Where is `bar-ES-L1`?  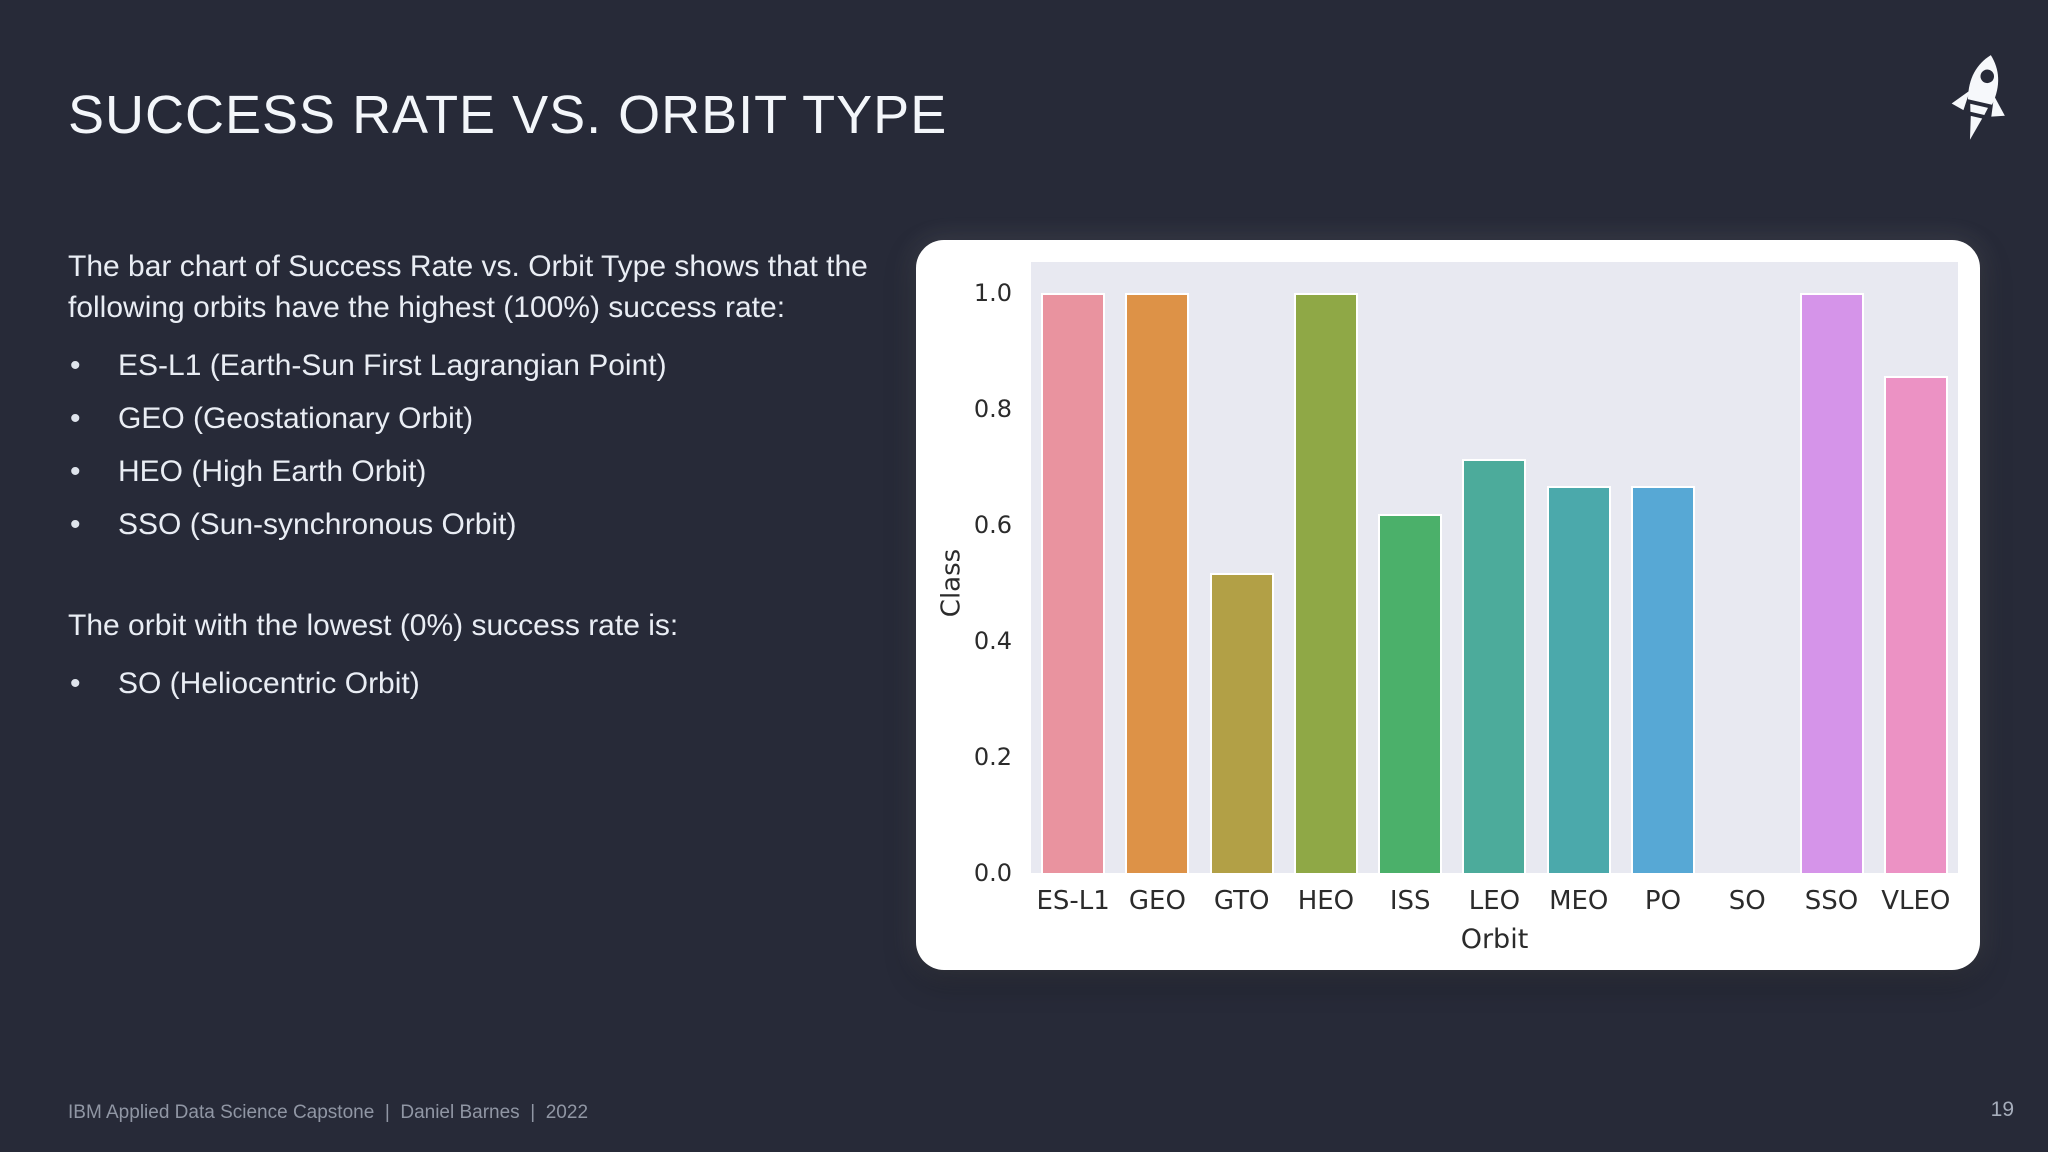
bar-ES-L1 is located at coordinates (1073, 583).